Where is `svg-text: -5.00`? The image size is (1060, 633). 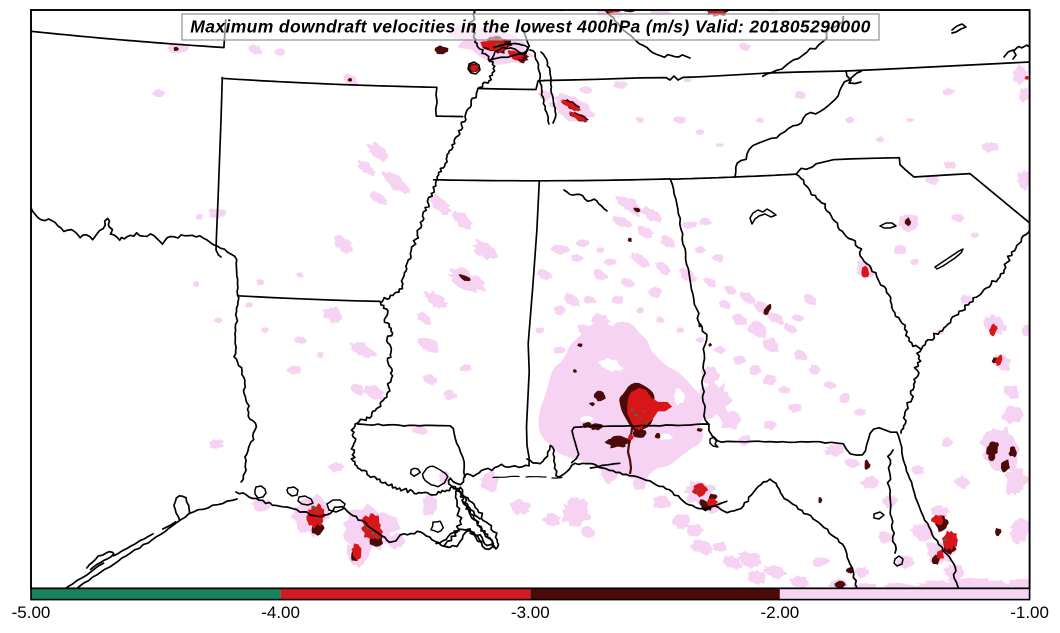
svg-text: -5.00 is located at coordinates (31, 612).